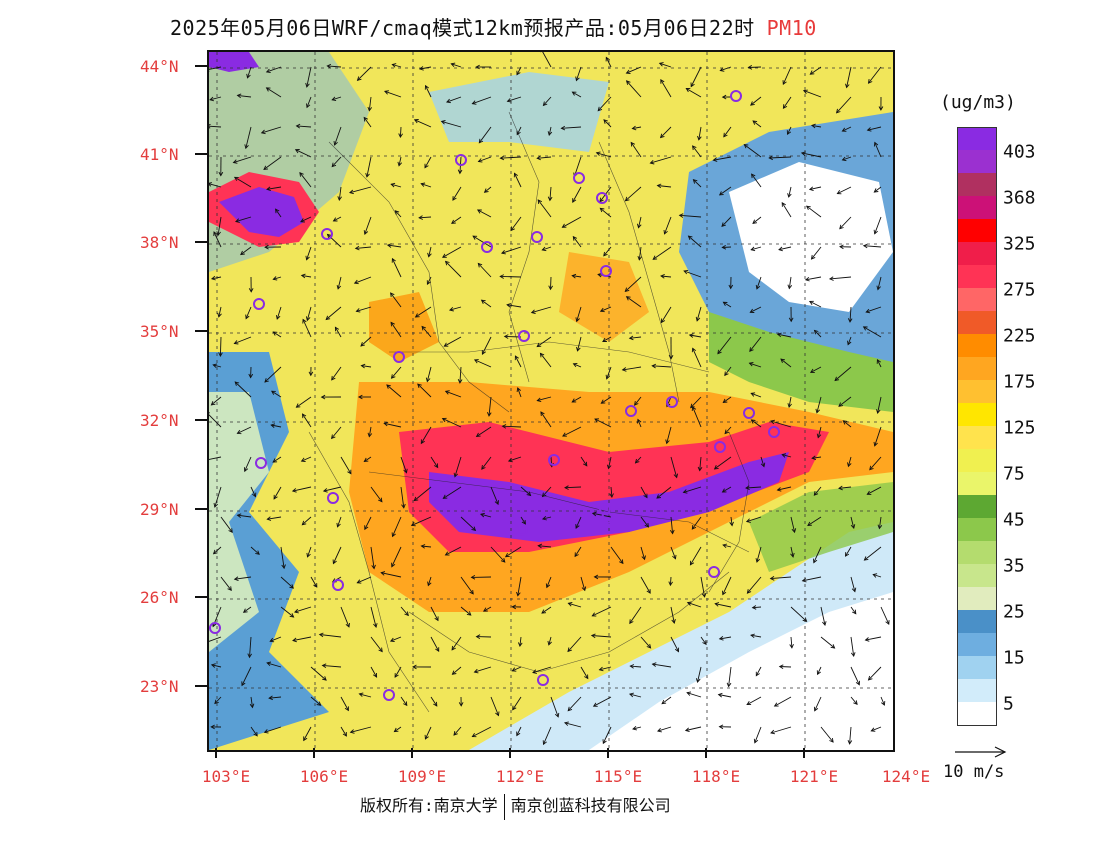  Describe the element at coordinates (981, 752) in the screenshot. I see `wind-reference-arrow` at that location.